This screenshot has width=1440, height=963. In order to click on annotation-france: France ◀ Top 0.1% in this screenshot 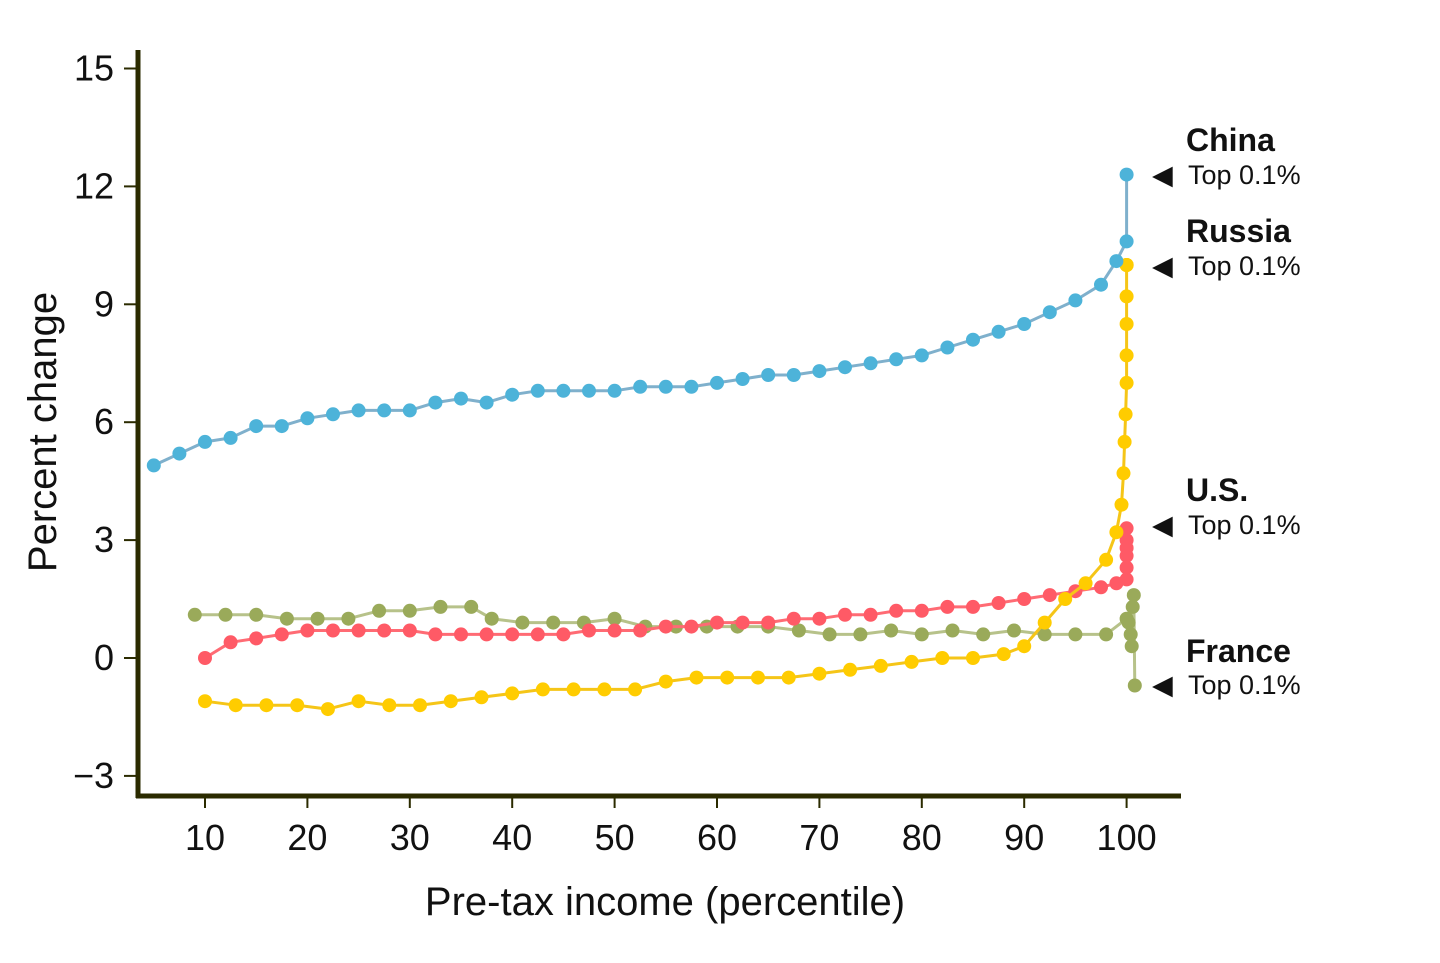, I will do `click(1226, 666)`.